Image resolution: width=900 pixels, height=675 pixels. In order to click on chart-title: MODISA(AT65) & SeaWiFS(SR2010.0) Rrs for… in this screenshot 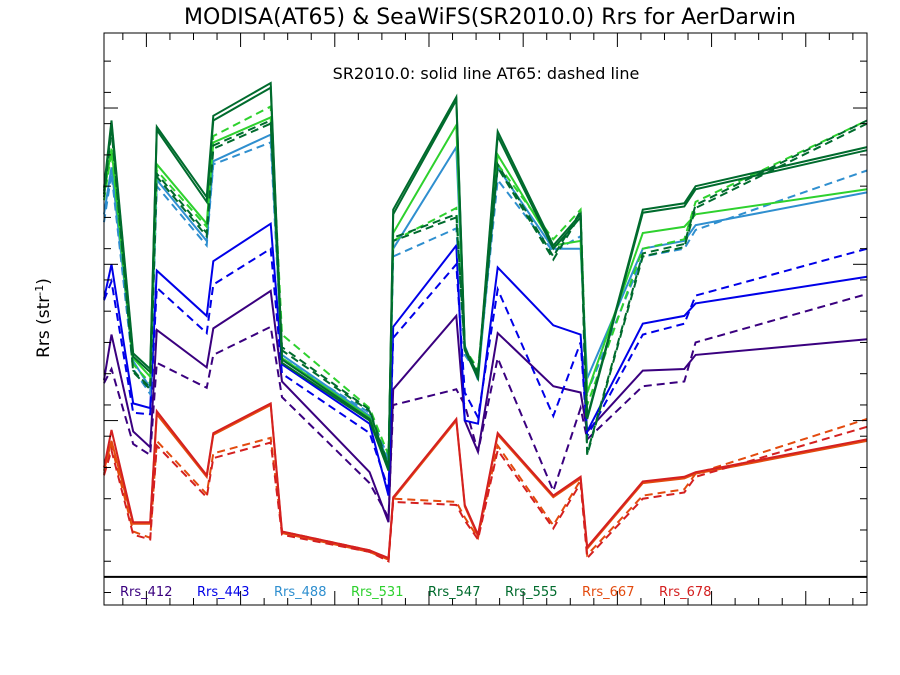, I will do `click(490, 17)`.